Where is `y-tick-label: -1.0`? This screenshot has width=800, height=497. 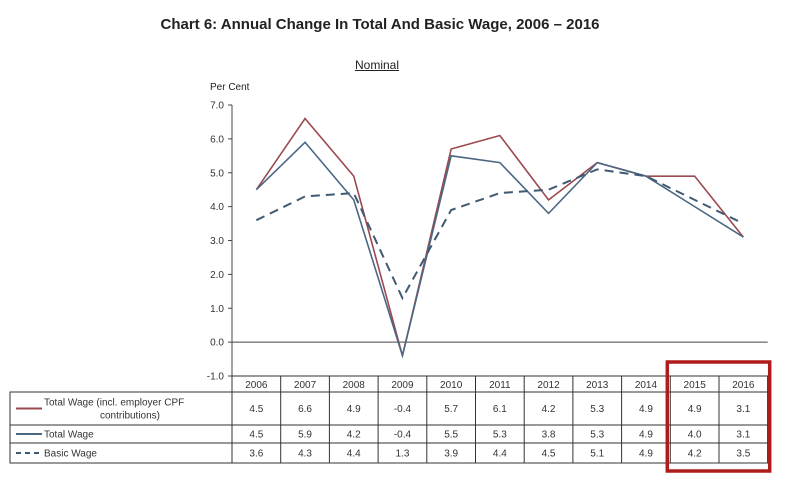
y-tick-label: -1.0 is located at coordinates (216, 377).